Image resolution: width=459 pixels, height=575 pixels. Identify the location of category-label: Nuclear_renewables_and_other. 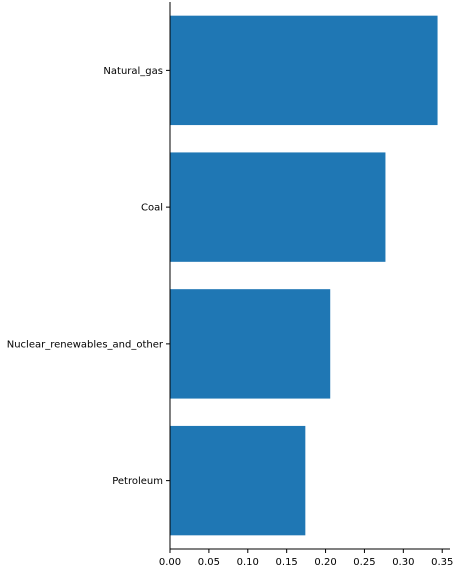
(85, 344).